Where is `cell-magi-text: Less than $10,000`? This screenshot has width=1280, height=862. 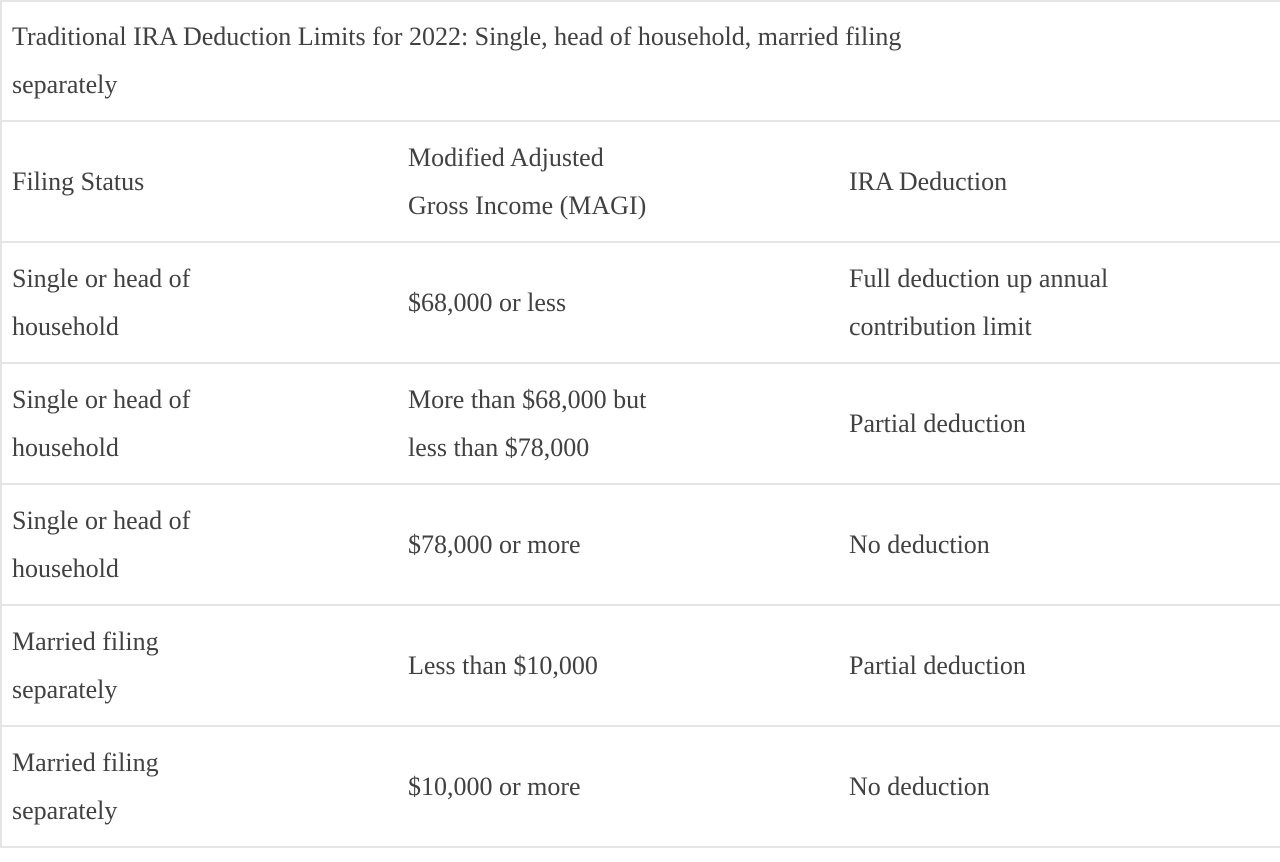
cell-magi-text: Less than $10,000 is located at coordinates (503, 665).